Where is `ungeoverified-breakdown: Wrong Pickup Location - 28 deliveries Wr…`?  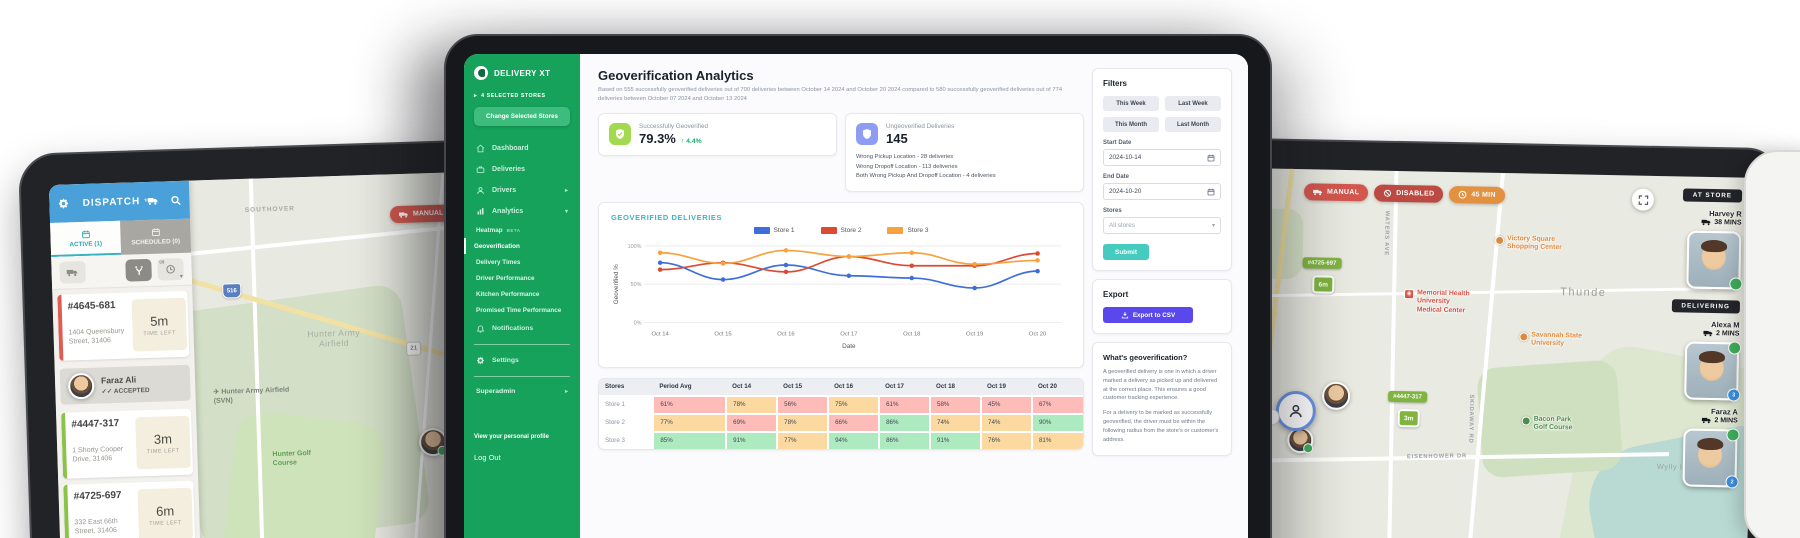 ungeoverified-breakdown: Wrong Pickup Location - 28 deliveries Wr… is located at coordinates (964, 167).